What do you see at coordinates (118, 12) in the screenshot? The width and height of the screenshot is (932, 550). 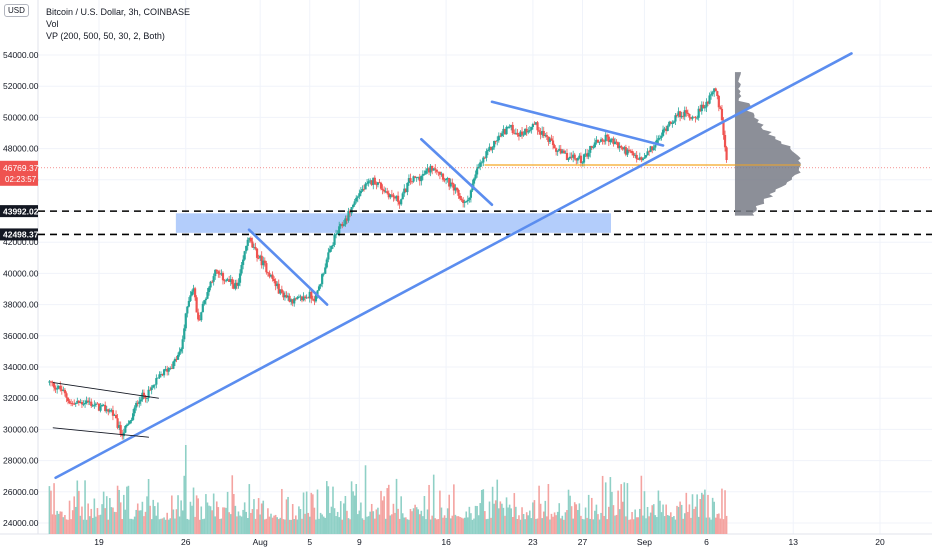 I see `symbol-title: Bitcoin / U.S. Dollar, 3h, COINBASE` at bounding box center [118, 12].